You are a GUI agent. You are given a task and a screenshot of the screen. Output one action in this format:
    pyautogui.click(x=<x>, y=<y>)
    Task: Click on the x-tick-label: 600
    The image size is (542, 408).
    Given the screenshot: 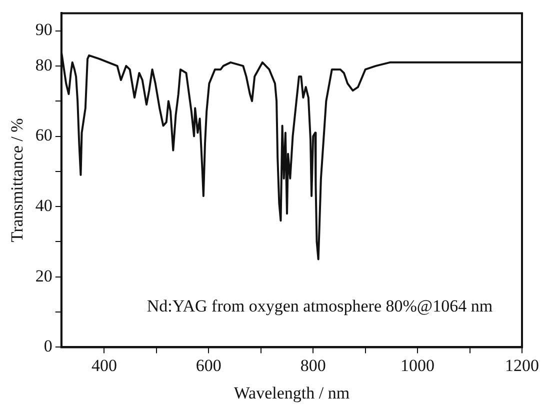 What is the action you would take?
    pyautogui.click(x=209, y=365)
    